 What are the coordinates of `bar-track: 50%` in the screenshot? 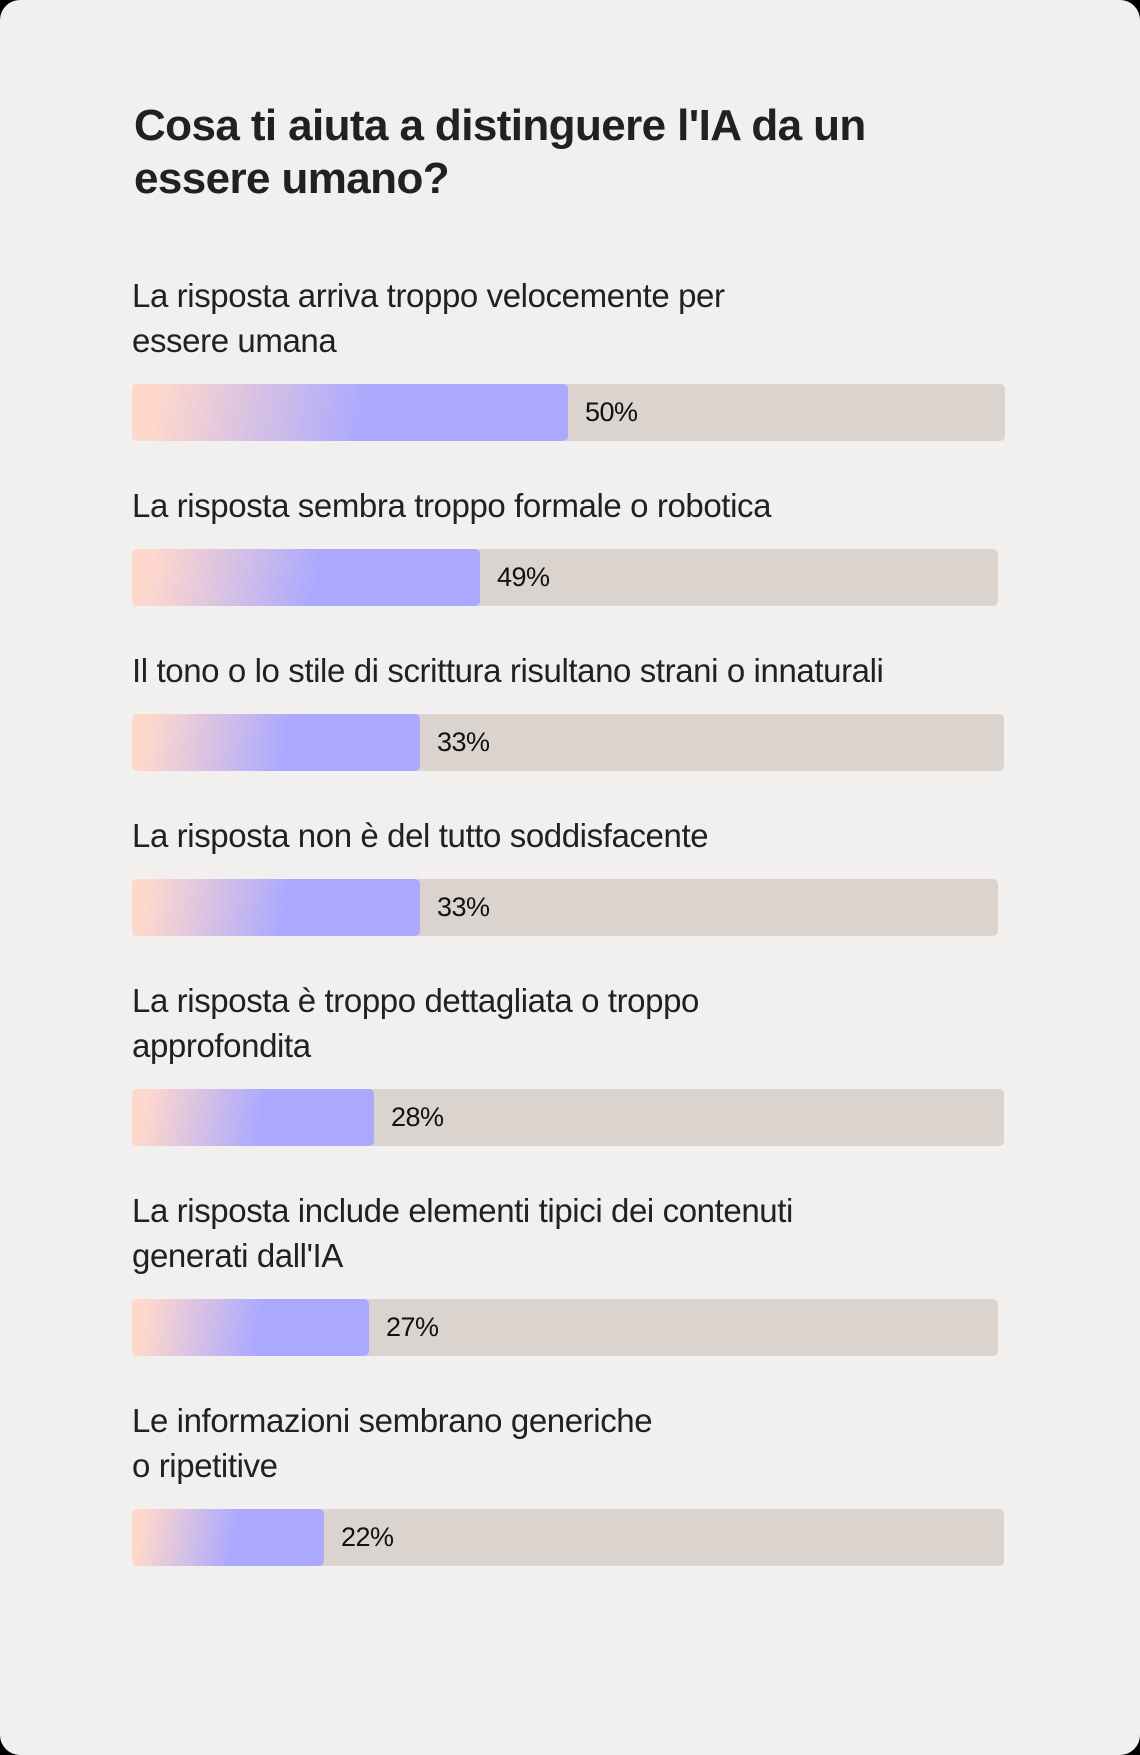 It's located at (568, 412).